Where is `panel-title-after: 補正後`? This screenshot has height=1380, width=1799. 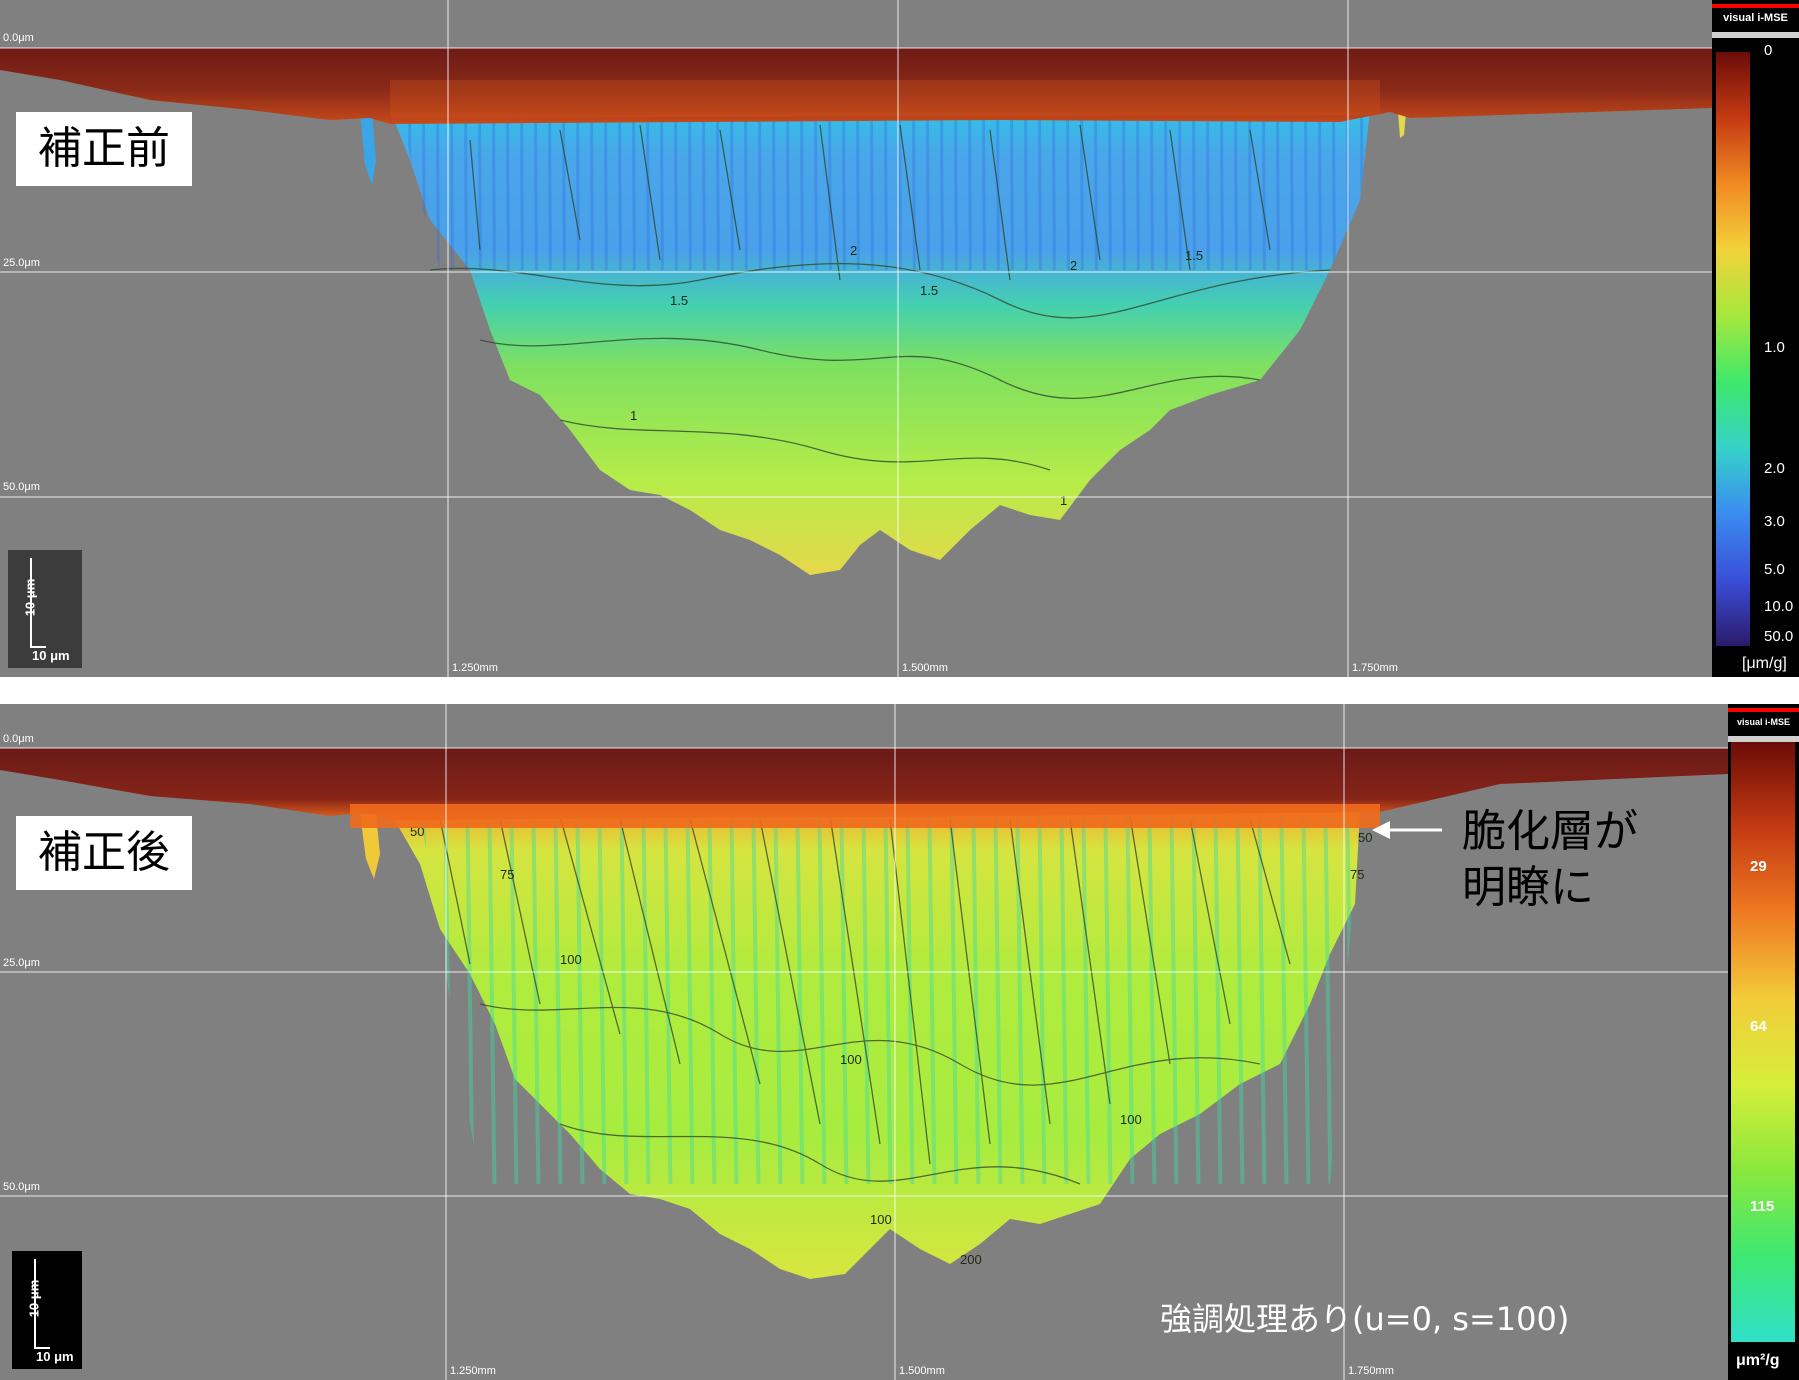
panel-title-after: 補正後 is located at coordinates (104, 853).